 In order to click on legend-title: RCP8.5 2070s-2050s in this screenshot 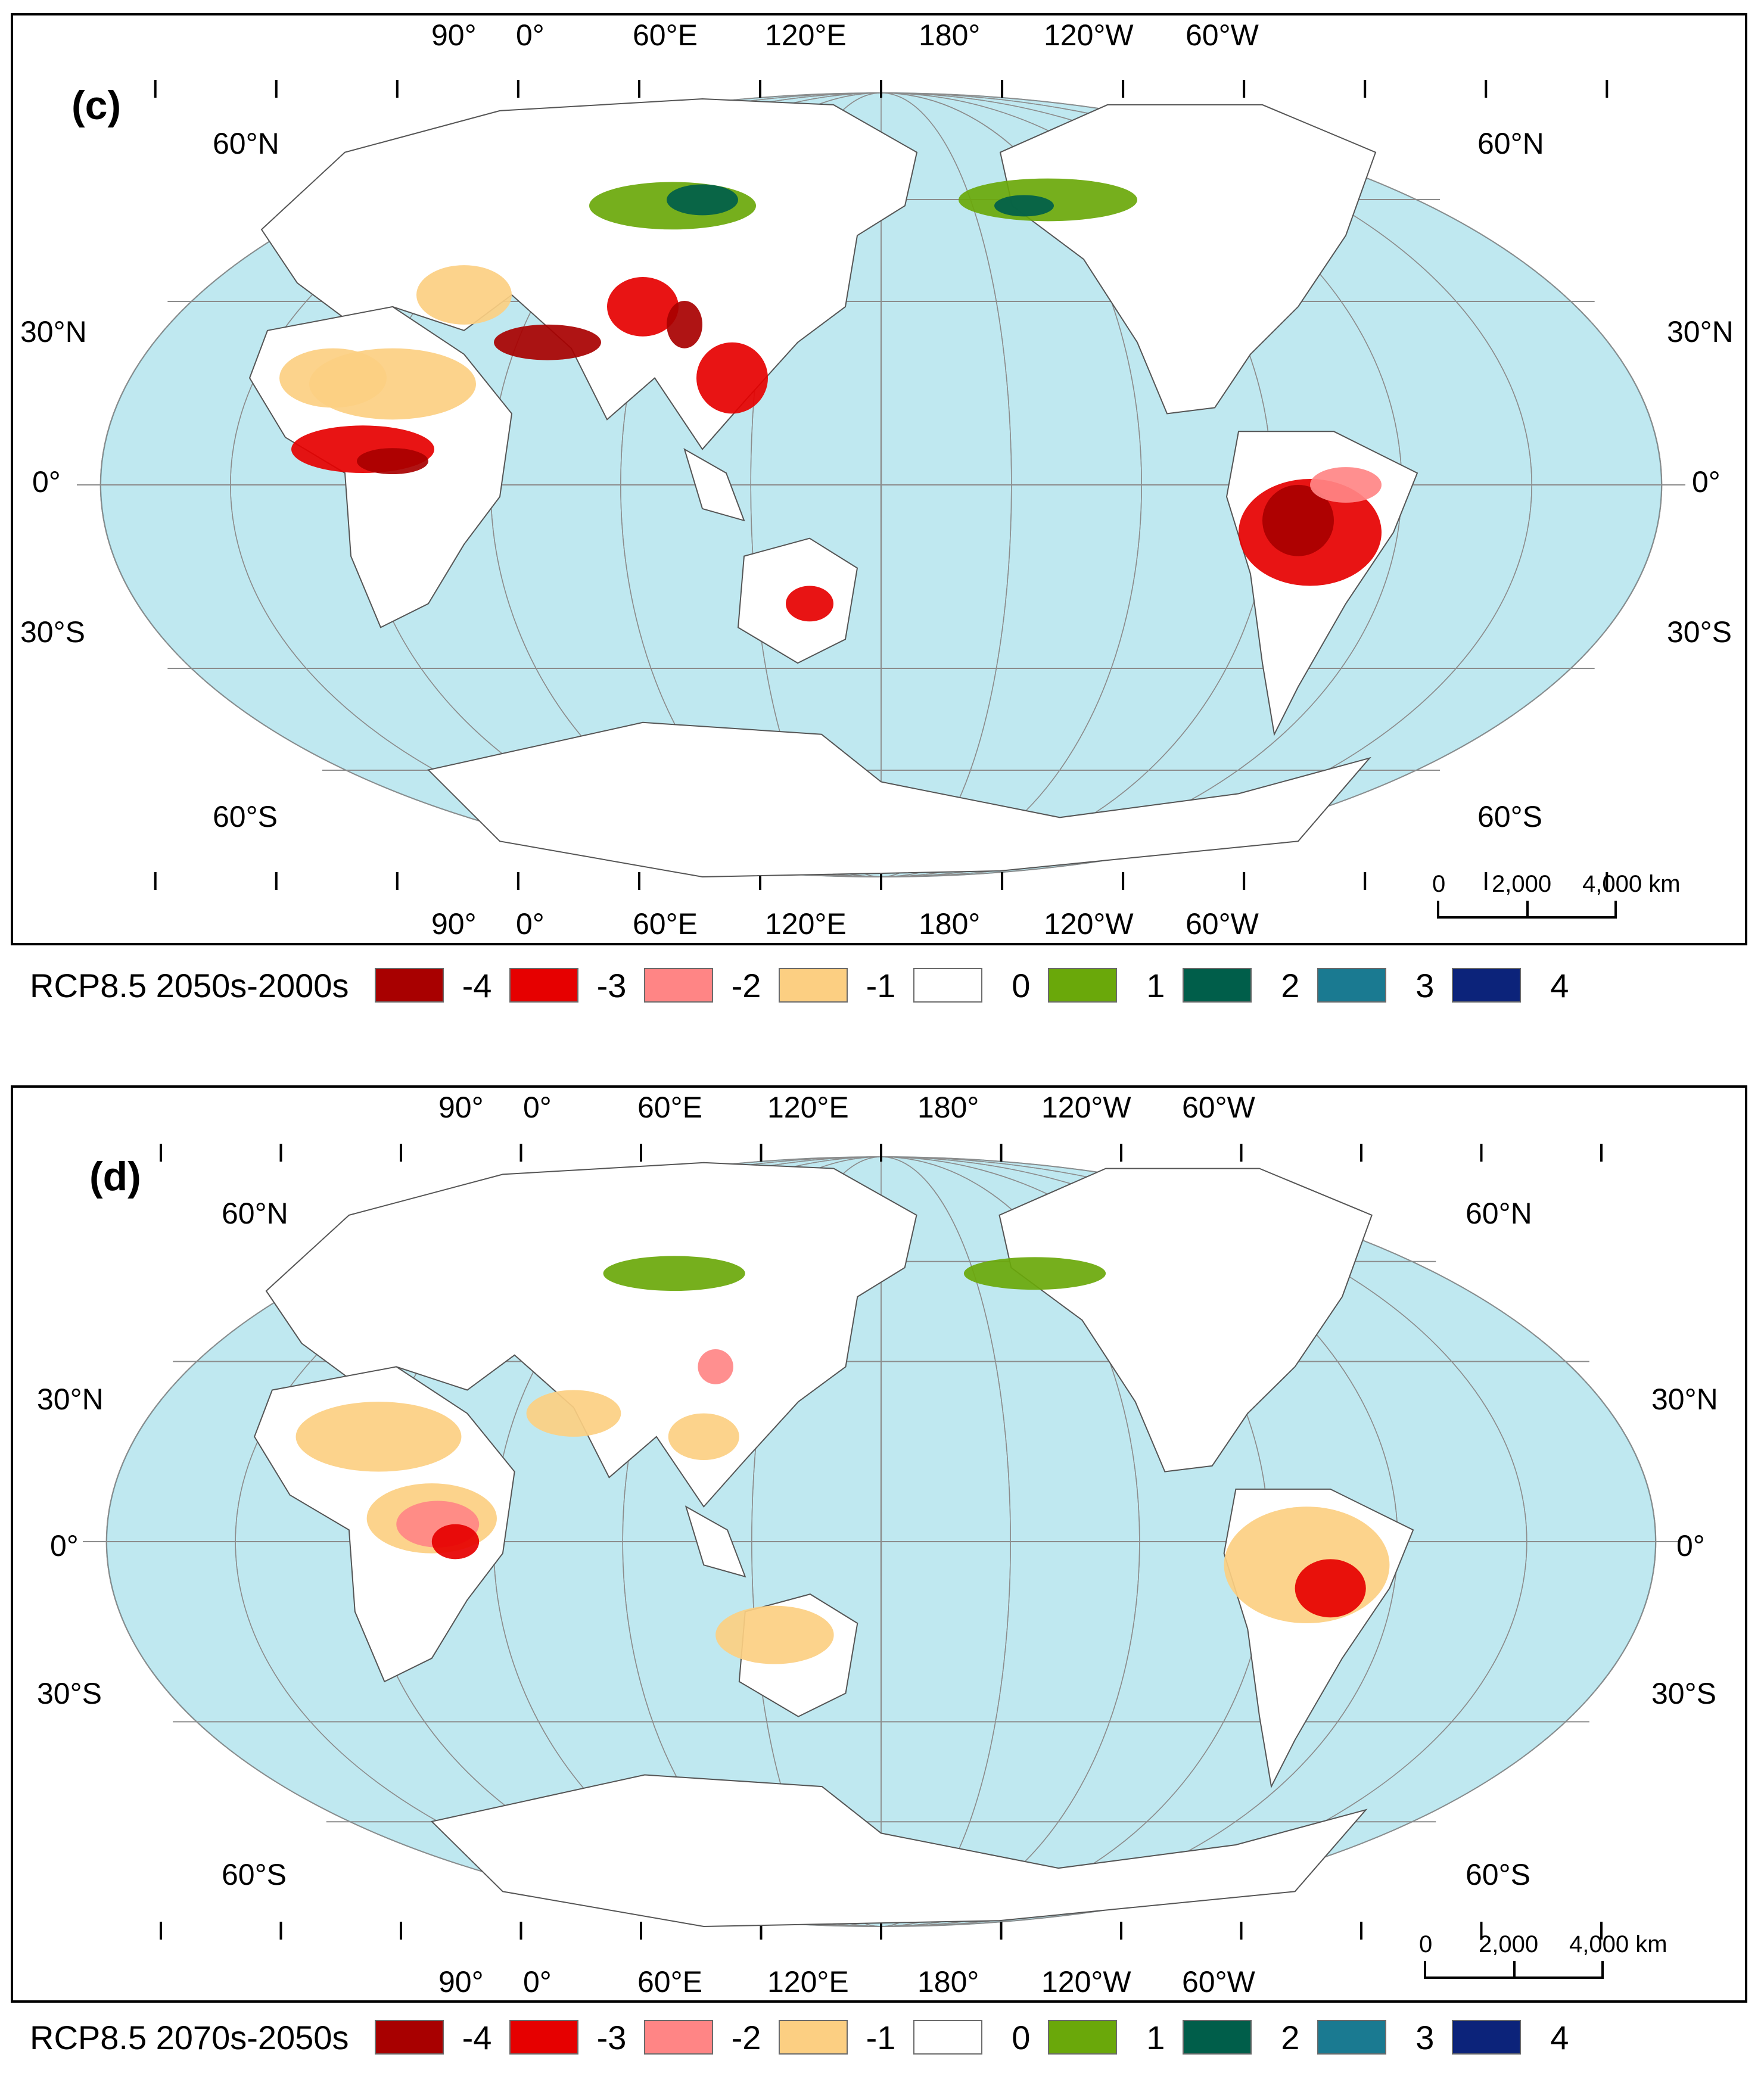, I will do `click(189, 2037)`.